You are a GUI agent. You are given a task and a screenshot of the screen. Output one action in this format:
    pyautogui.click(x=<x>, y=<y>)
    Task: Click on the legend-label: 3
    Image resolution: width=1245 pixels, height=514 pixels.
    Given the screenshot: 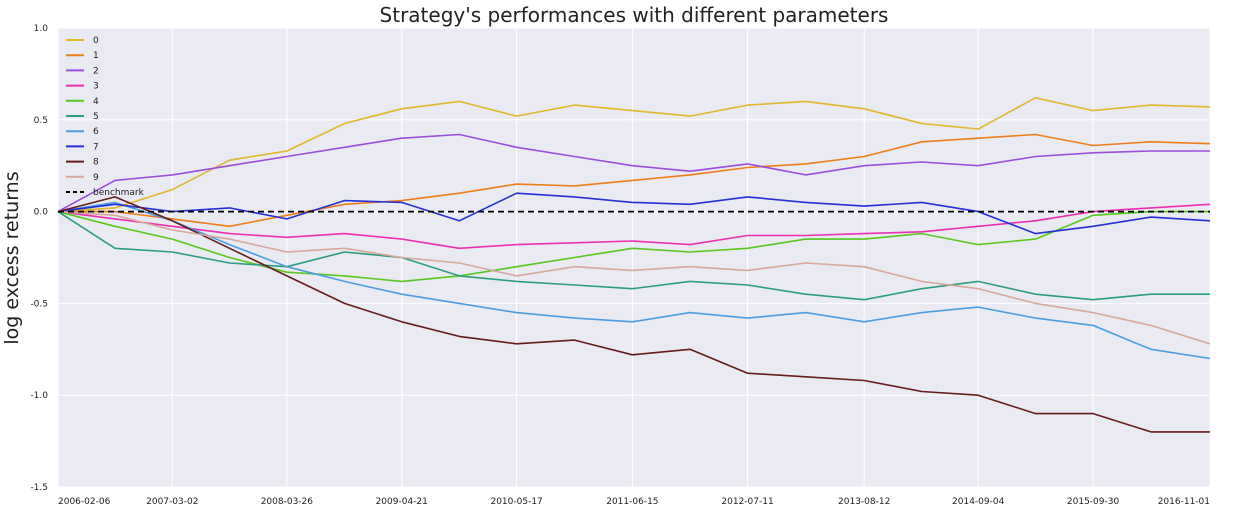 What is the action you would take?
    pyautogui.click(x=96, y=87)
    